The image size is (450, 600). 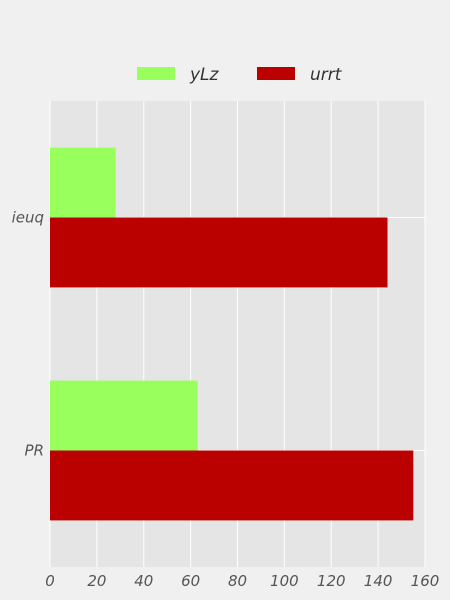 What do you see at coordinates (425, 581) in the screenshot?
I see `x-tick-label: 160` at bounding box center [425, 581].